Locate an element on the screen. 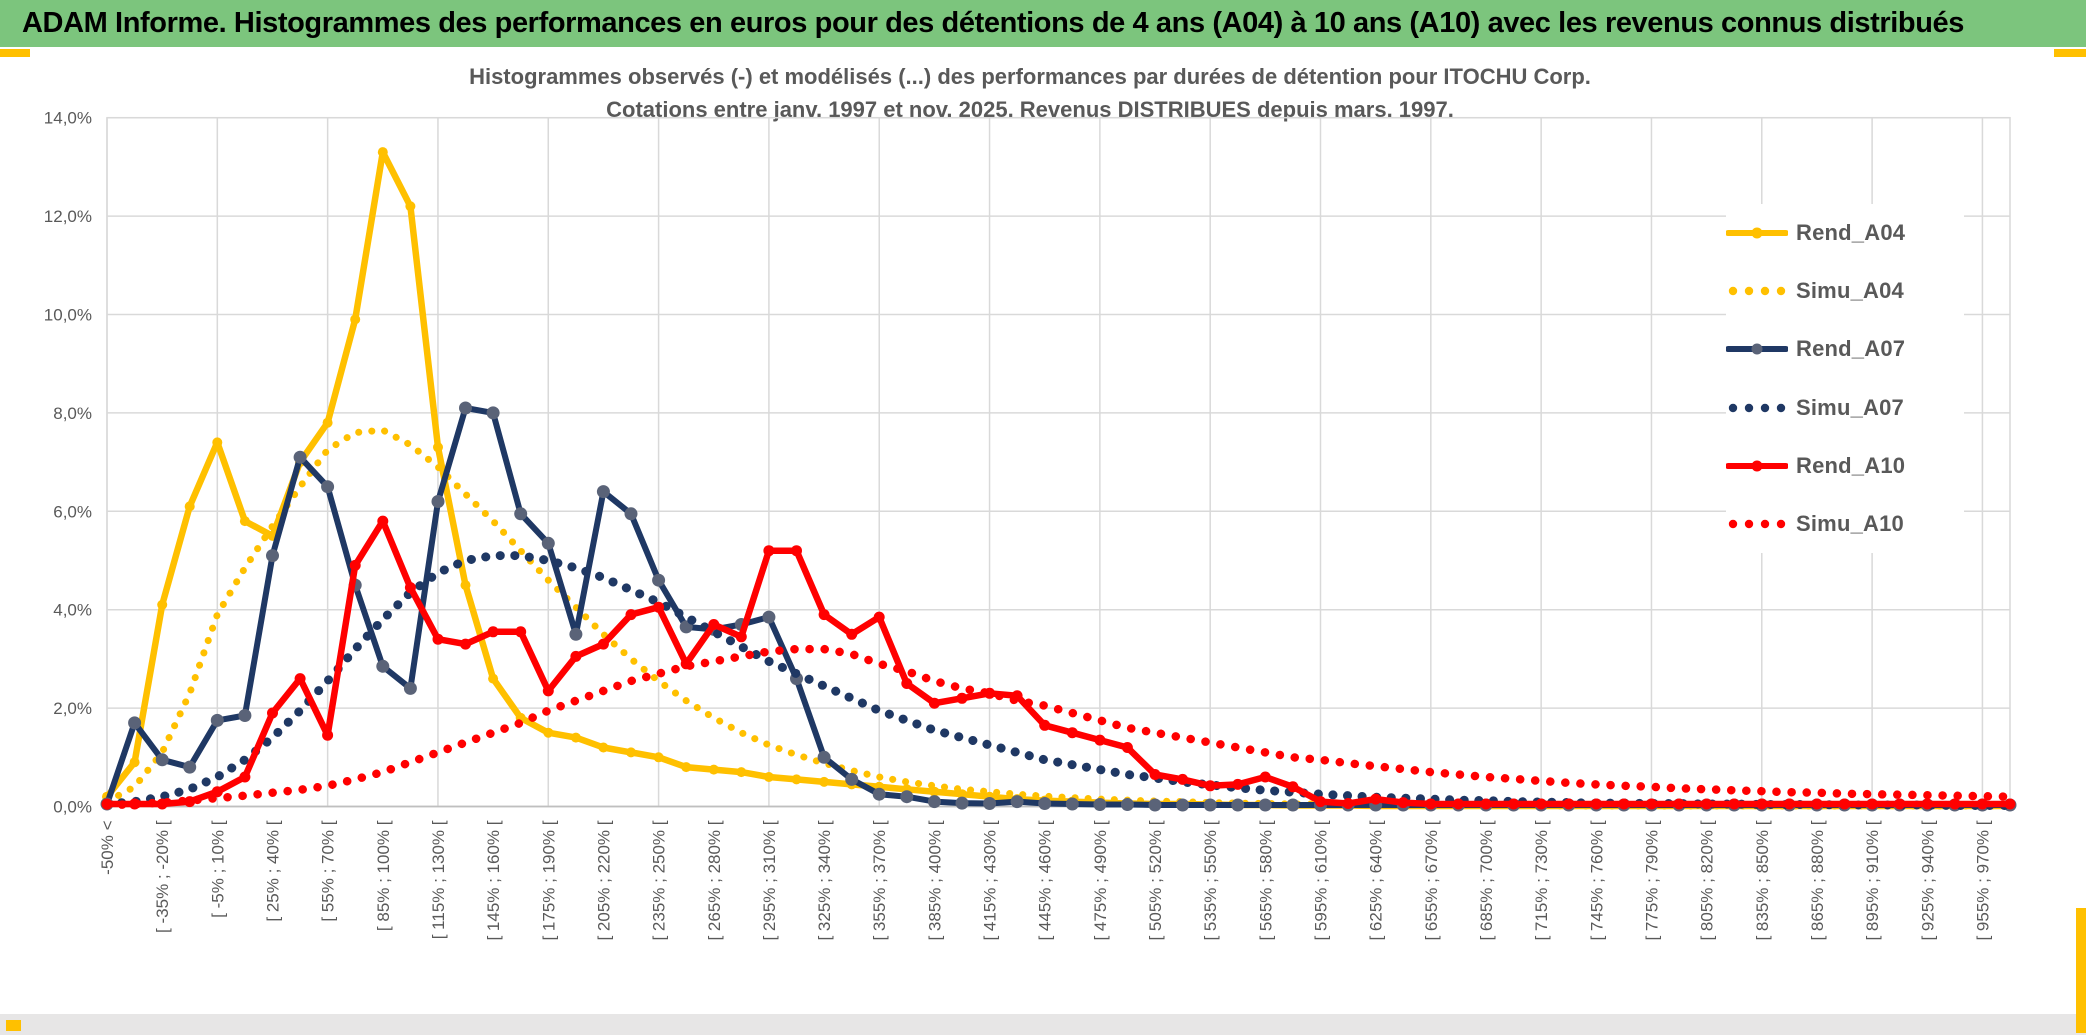 The width and height of the screenshot is (2086, 1035). x-axis-label: -50% < is located at coordinates (107, 847).